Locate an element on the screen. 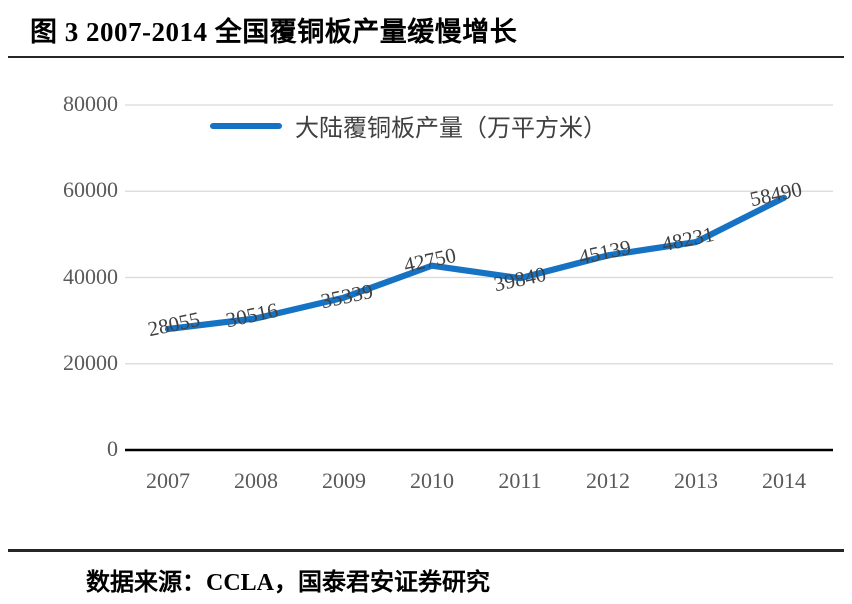 The width and height of the screenshot is (852, 604). x-tick-label: 2010 is located at coordinates (432, 480).